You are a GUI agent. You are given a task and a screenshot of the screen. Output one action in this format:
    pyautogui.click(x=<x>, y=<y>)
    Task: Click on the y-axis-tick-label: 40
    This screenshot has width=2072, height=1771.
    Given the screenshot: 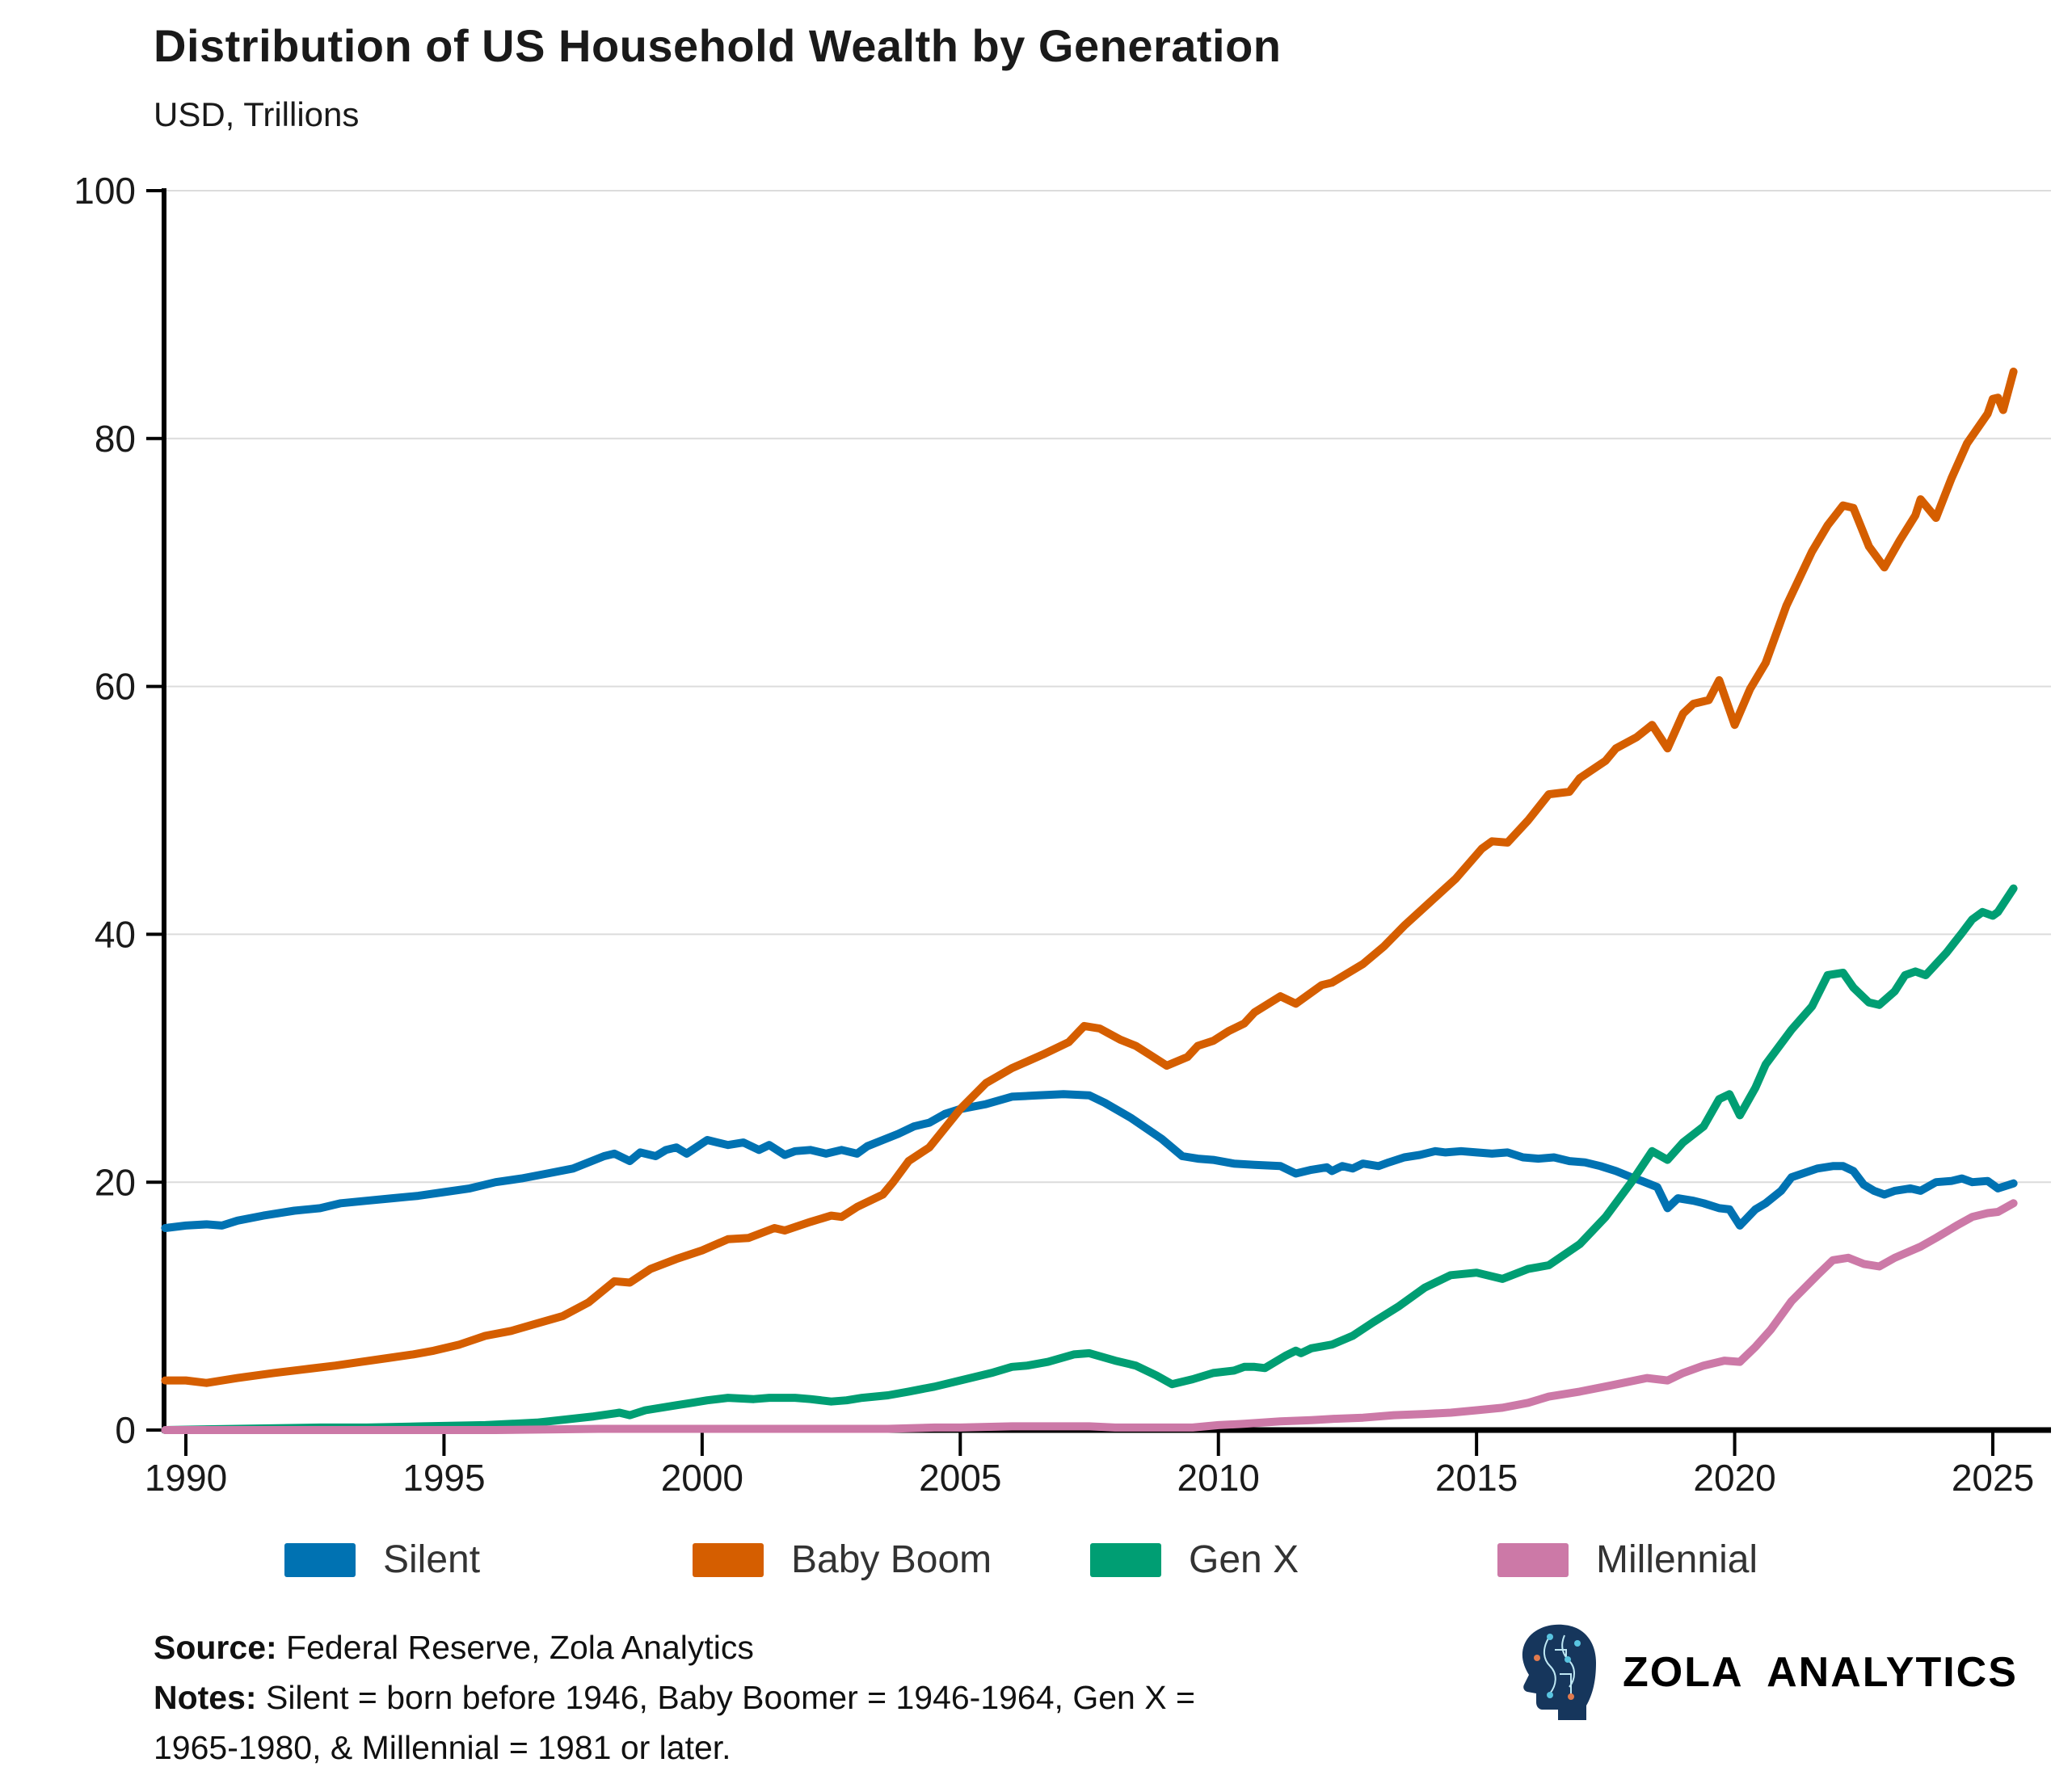 What is the action you would take?
    pyautogui.click(x=116, y=935)
    